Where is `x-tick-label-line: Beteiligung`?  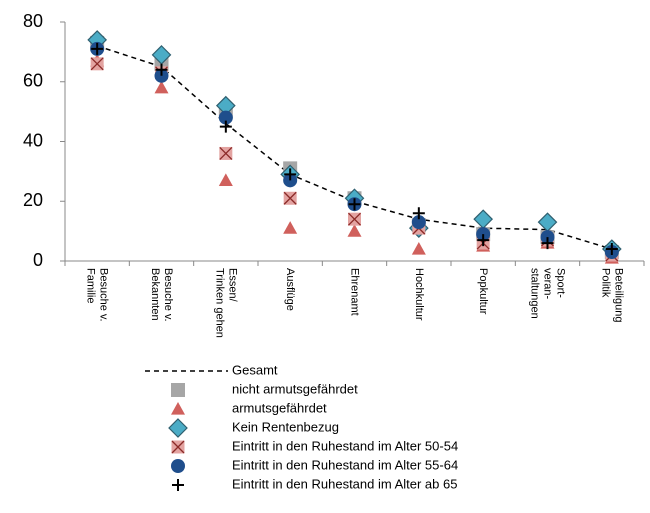
x-tick-label-line: Beteiligung is located at coordinates (618, 295).